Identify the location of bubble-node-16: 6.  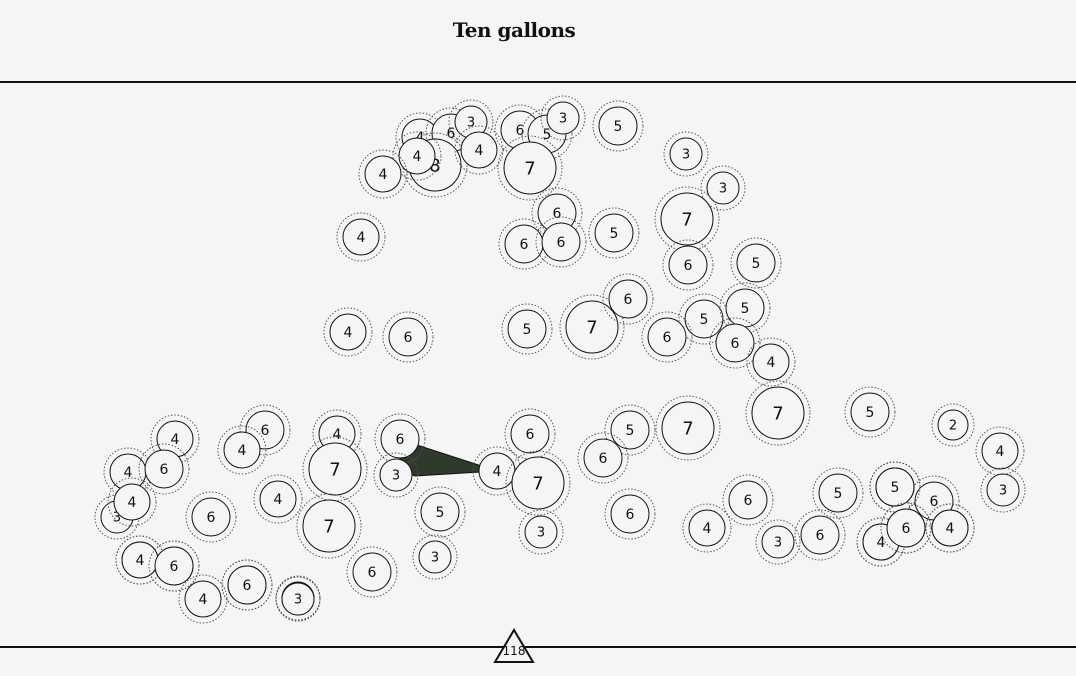
(557, 213).